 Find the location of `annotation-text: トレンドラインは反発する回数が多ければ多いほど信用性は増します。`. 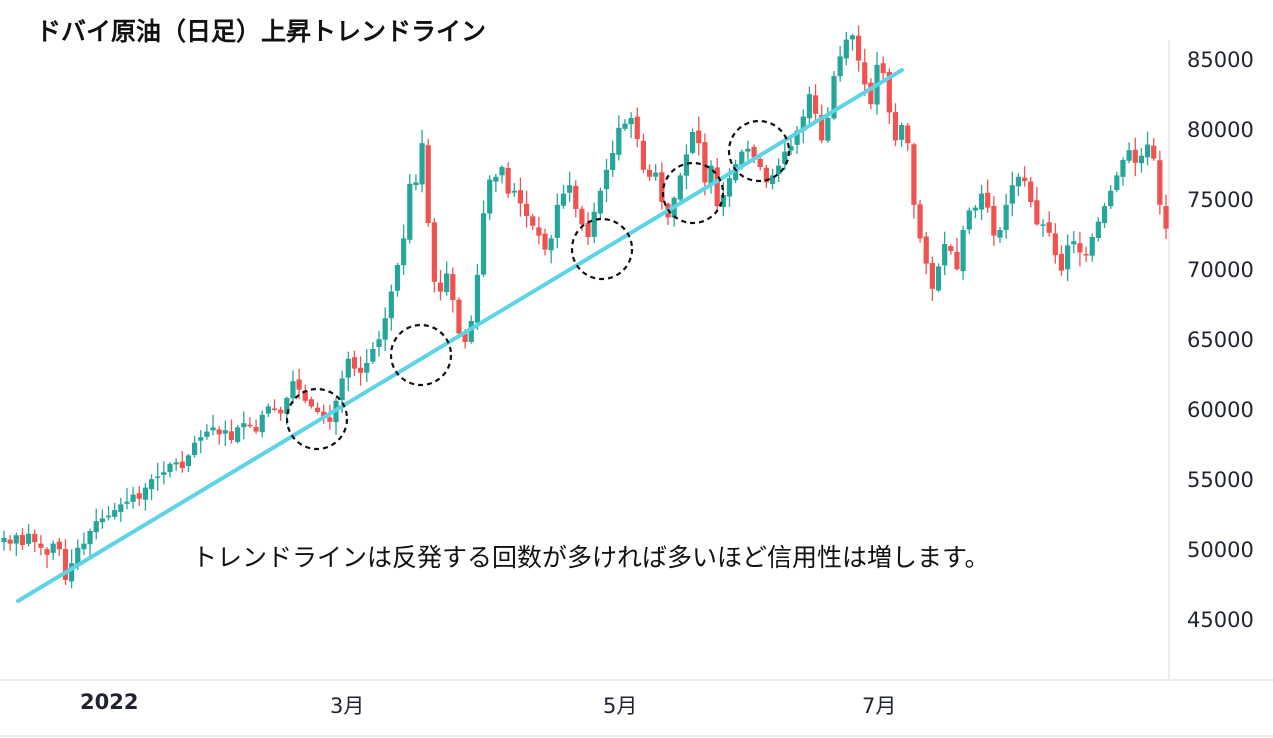

annotation-text: トレンドラインは反発する回数が多ければ多いほど信用性は増します。 is located at coordinates (591, 557).